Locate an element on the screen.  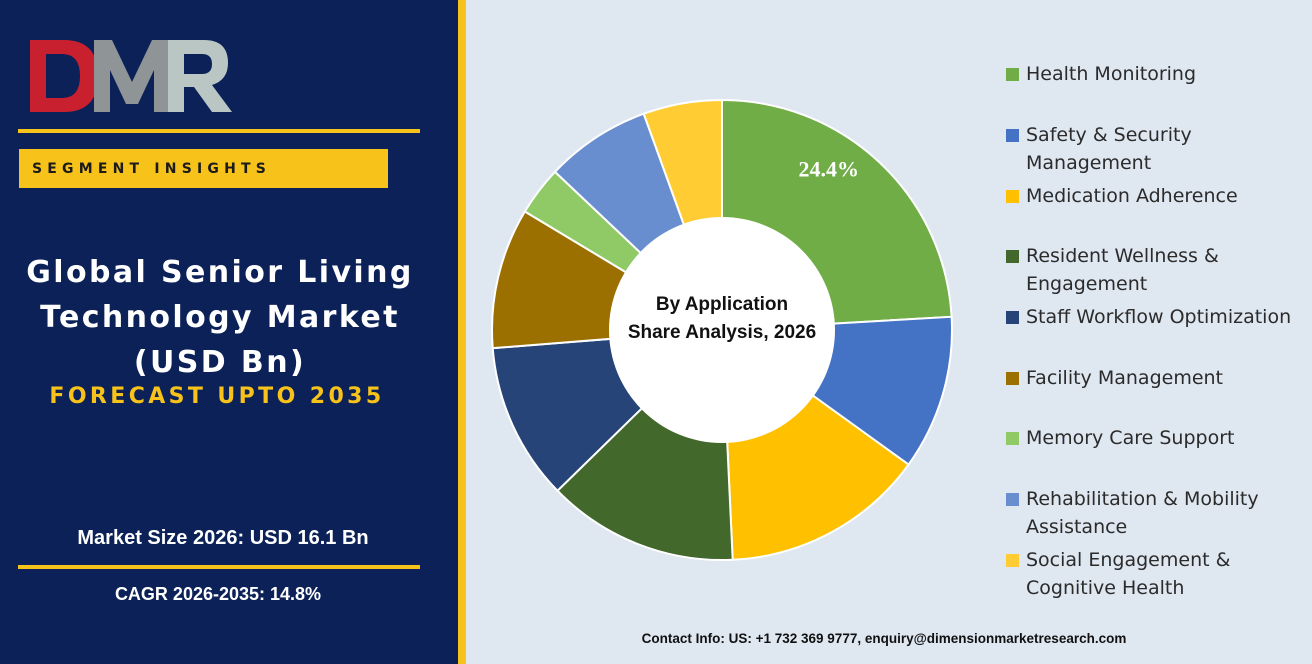
data-label: 24.4% is located at coordinates (828, 168).